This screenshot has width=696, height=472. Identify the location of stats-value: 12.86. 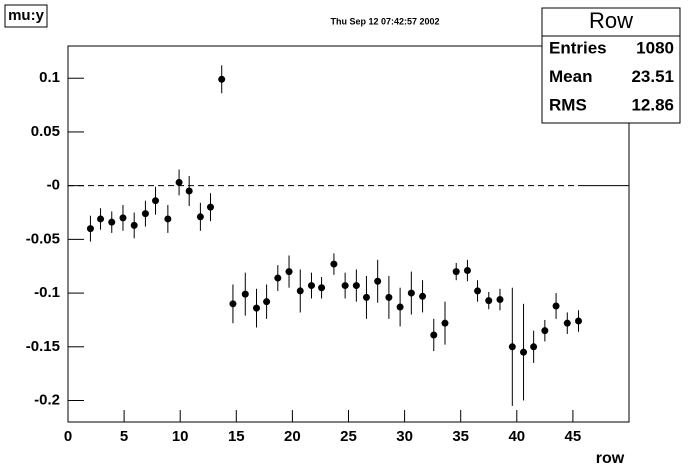
(652, 104).